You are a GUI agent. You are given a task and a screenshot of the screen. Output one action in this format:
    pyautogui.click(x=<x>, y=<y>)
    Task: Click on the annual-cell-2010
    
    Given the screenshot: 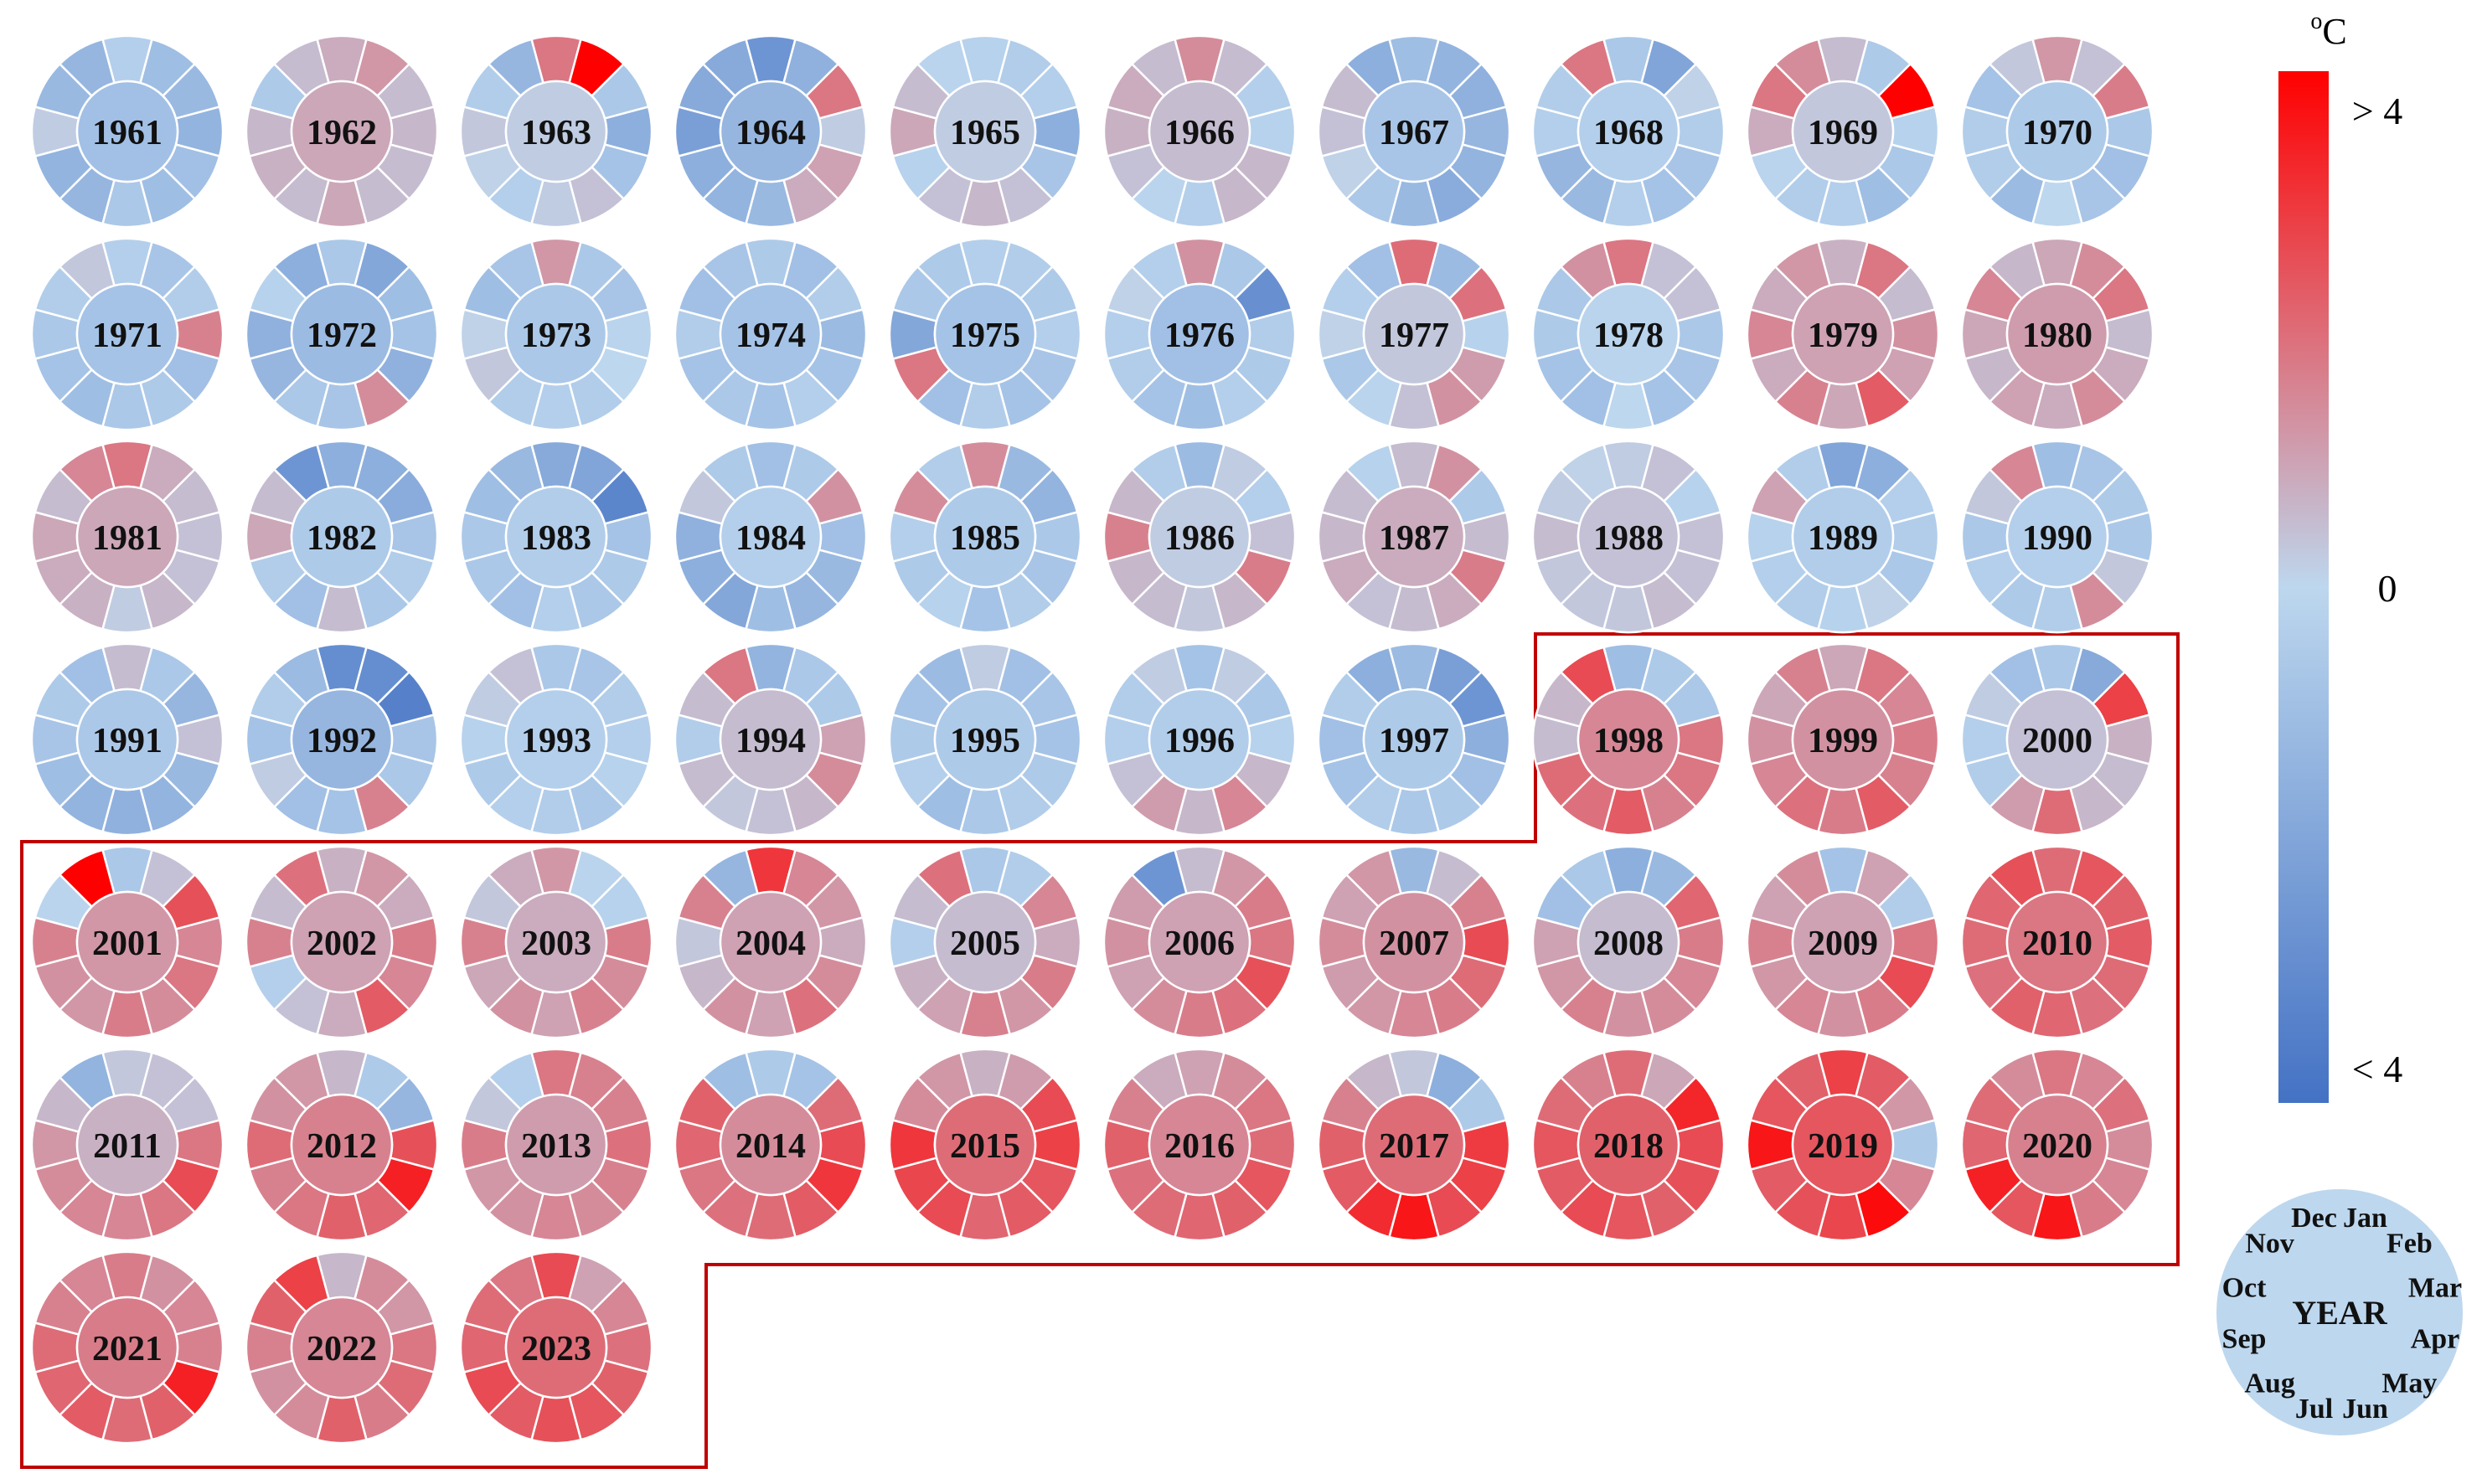 What is the action you would take?
    pyautogui.click(x=2057, y=942)
    